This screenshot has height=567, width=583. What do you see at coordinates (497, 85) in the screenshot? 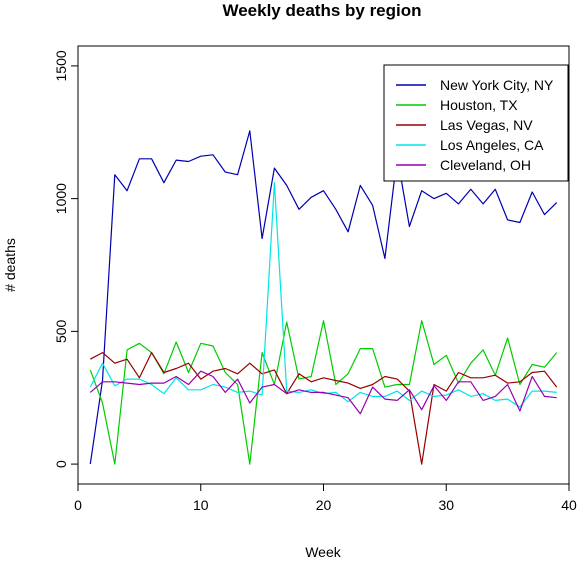
I see `legend-entry-label: New York City, NY` at bounding box center [497, 85].